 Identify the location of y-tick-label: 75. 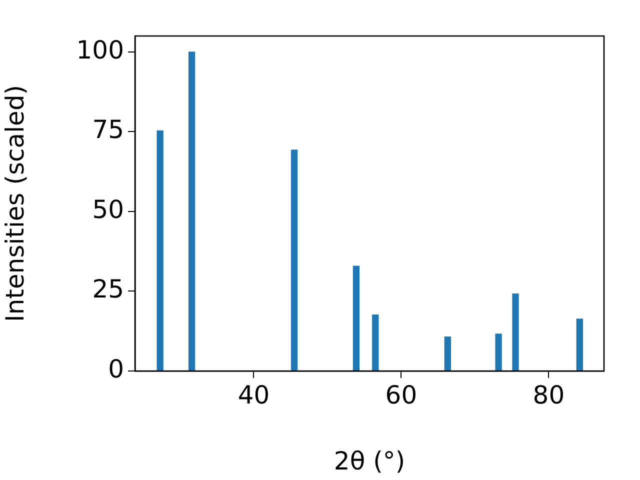
(108, 129).